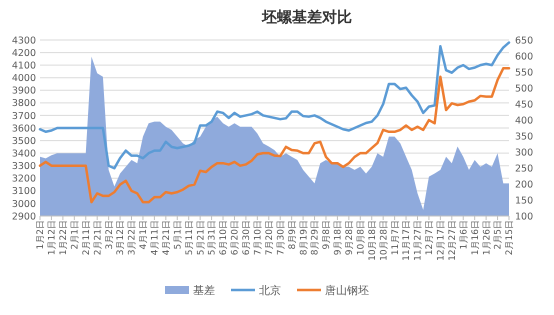 The image size is (554, 315). I want to click on x-tick-label: 1月2日, so click(41, 235).